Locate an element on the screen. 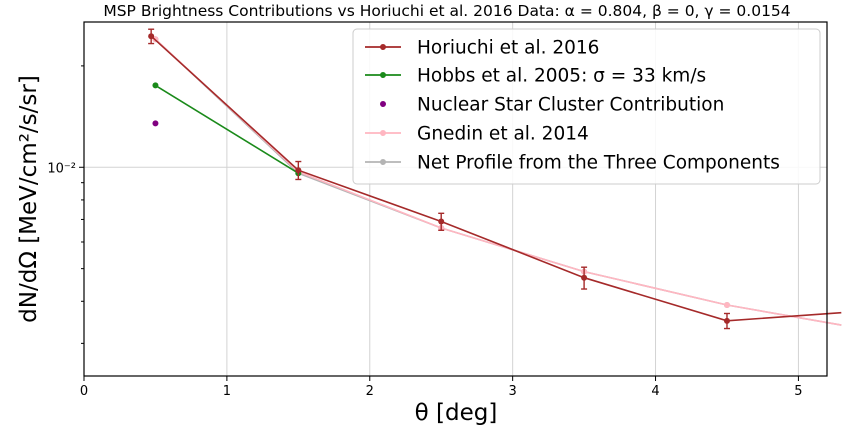  x-tick-label: 5 is located at coordinates (798, 391).